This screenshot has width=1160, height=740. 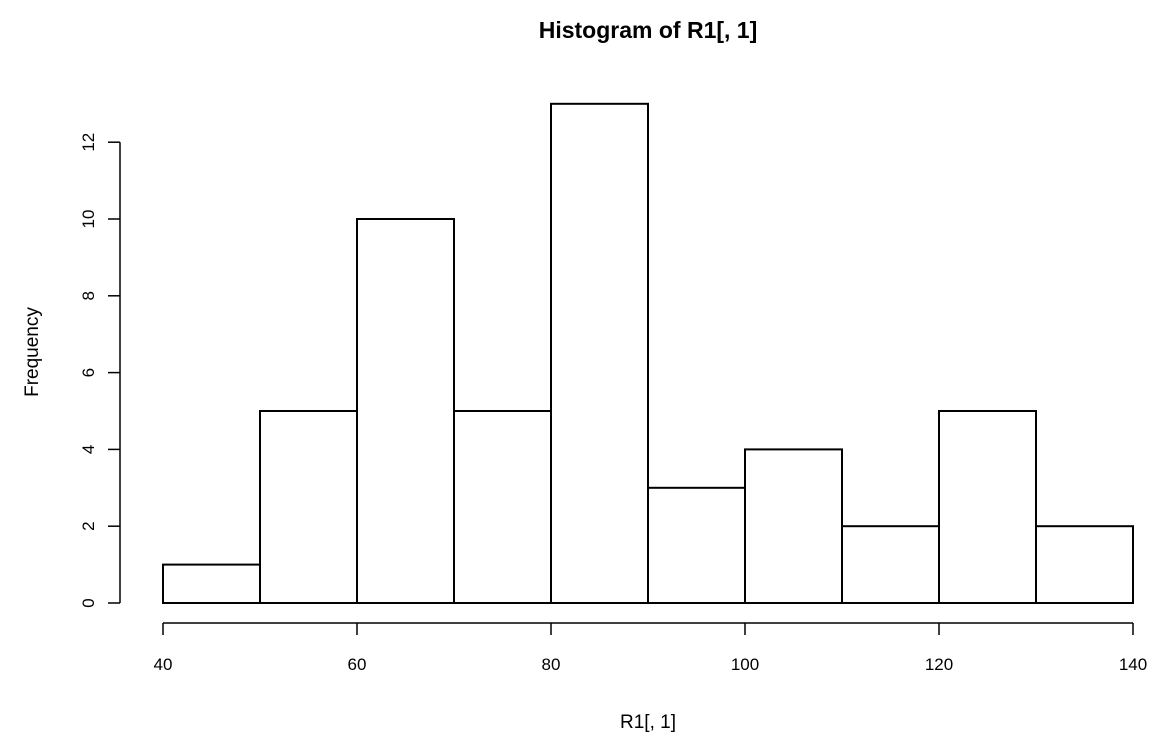 I want to click on x-axis: 40 60 80 100 120 140, so click(x=650, y=648).